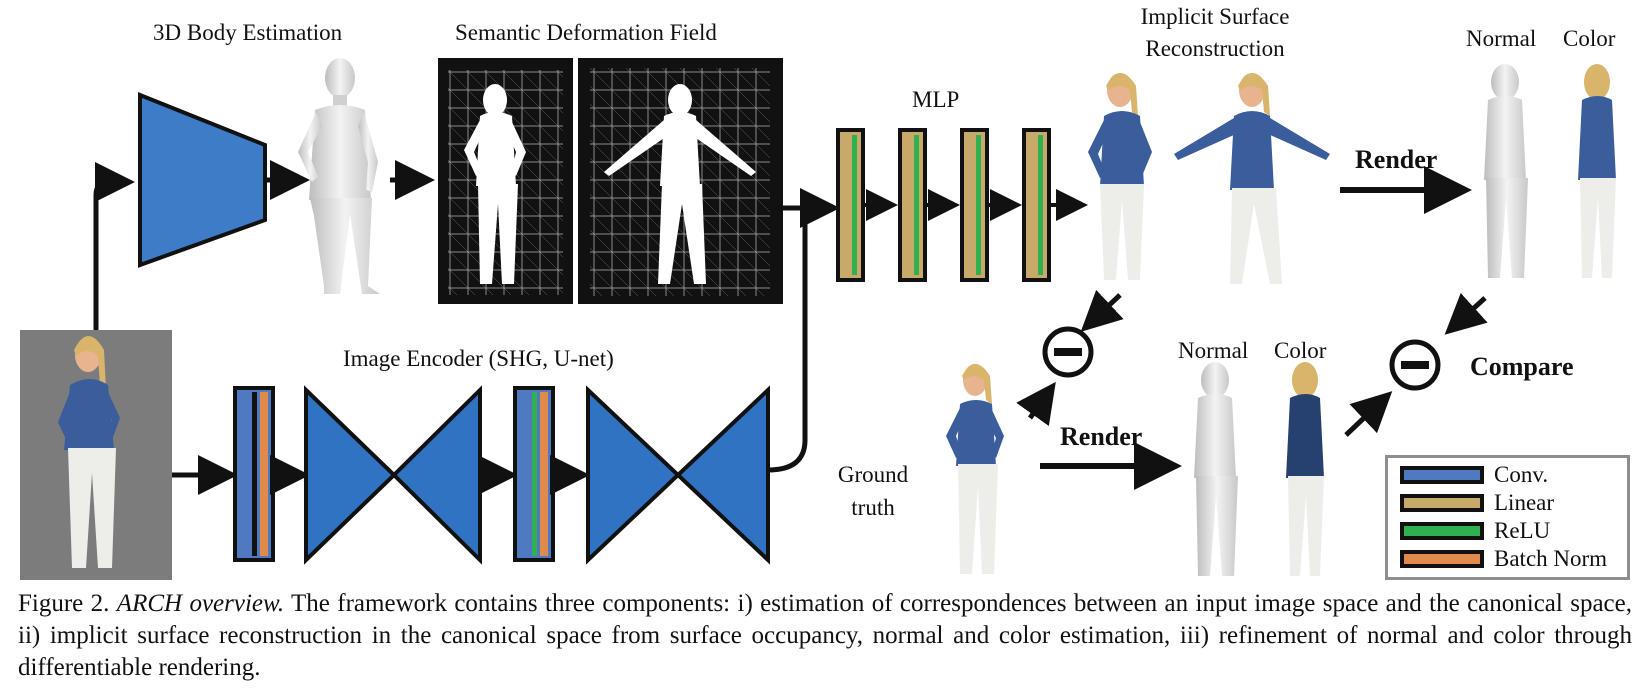  What do you see at coordinates (478, 358) in the screenshot?
I see `label-image-encoder: Image Encoder (SHG, U-net)` at bounding box center [478, 358].